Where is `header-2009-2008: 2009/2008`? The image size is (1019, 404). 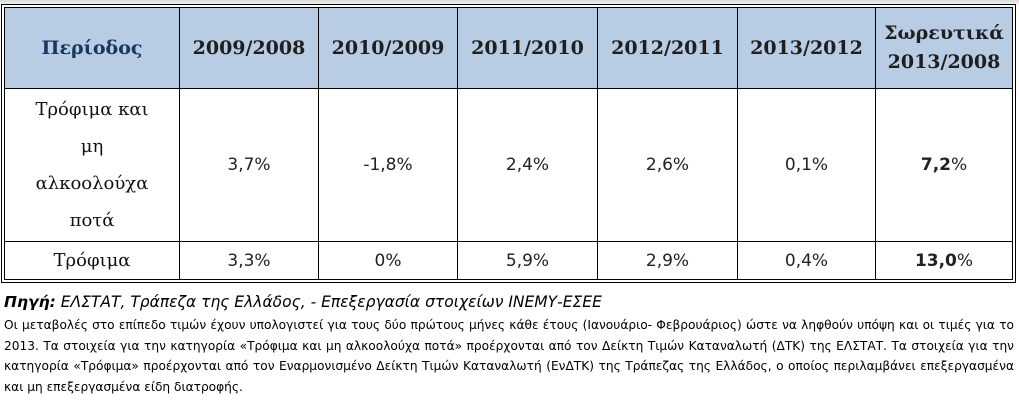 header-2009-2008: 2009/2008 is located at coordinates (249, 48).